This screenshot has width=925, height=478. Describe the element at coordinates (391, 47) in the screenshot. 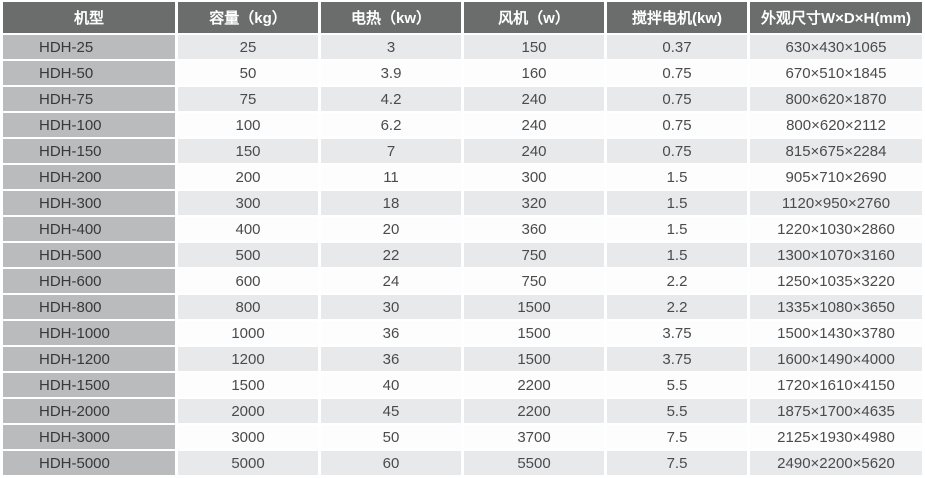

I see `cell-heating: 3` at that location.